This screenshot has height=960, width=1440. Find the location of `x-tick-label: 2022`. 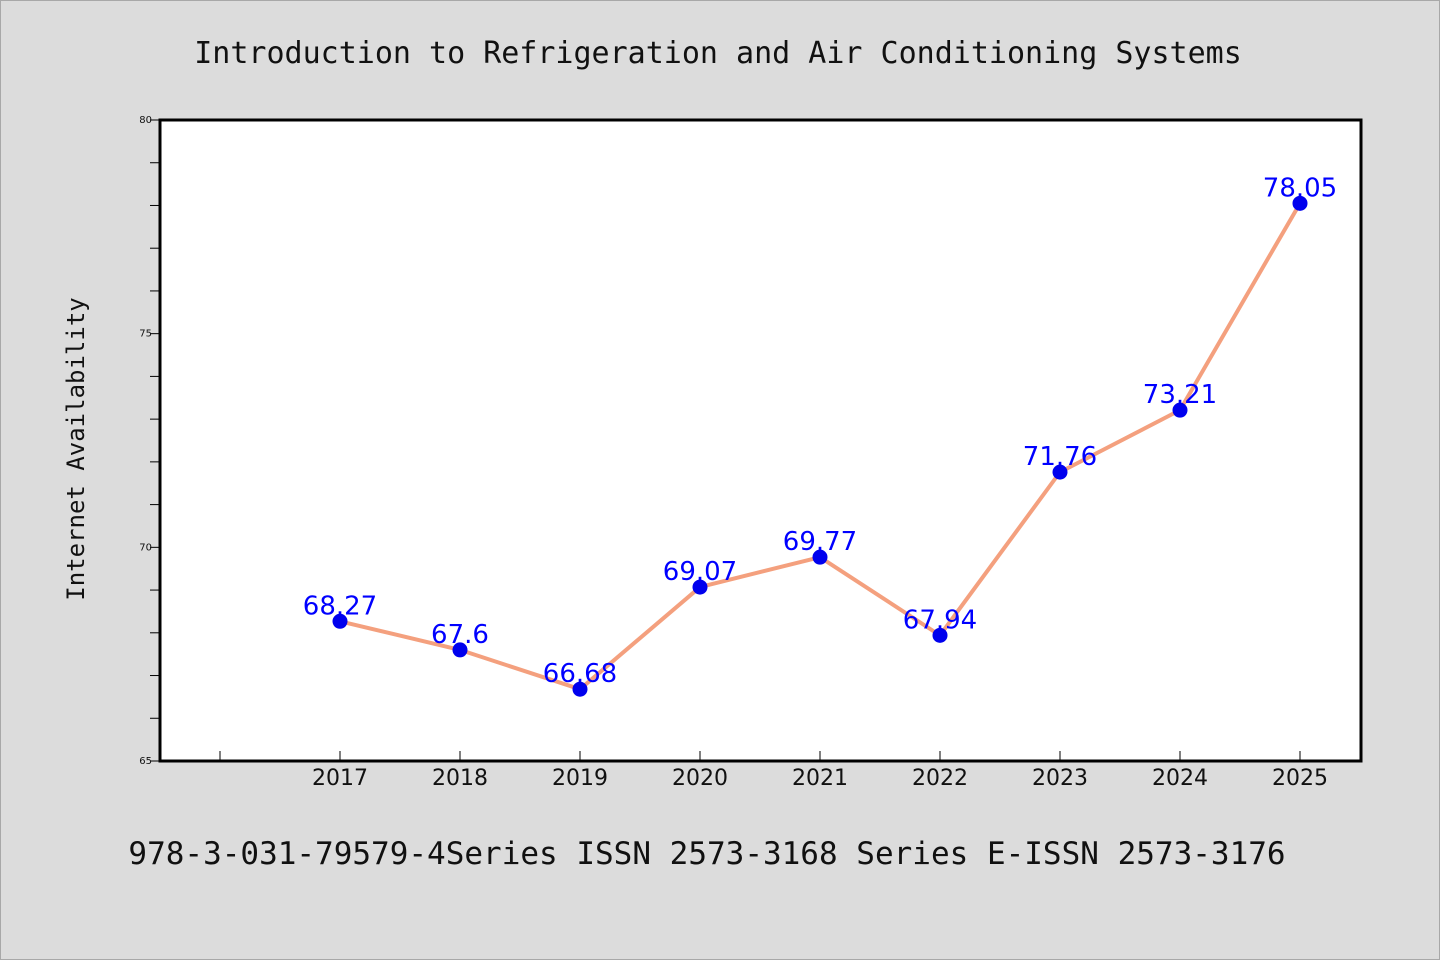

x-tick-label: 2022 is located at coordinates (940, 778).